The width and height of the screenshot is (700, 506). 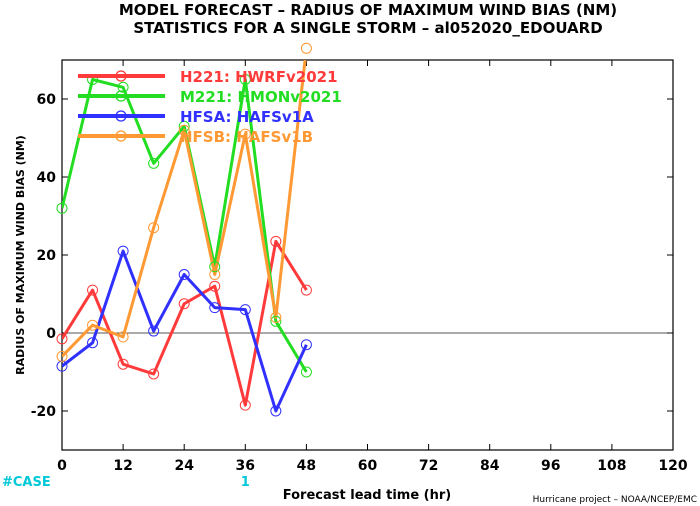 What do you see at coordinates (245, 466) in the screenshot?
I see `x-tick-label: 36` at bounding box center [245, 466].